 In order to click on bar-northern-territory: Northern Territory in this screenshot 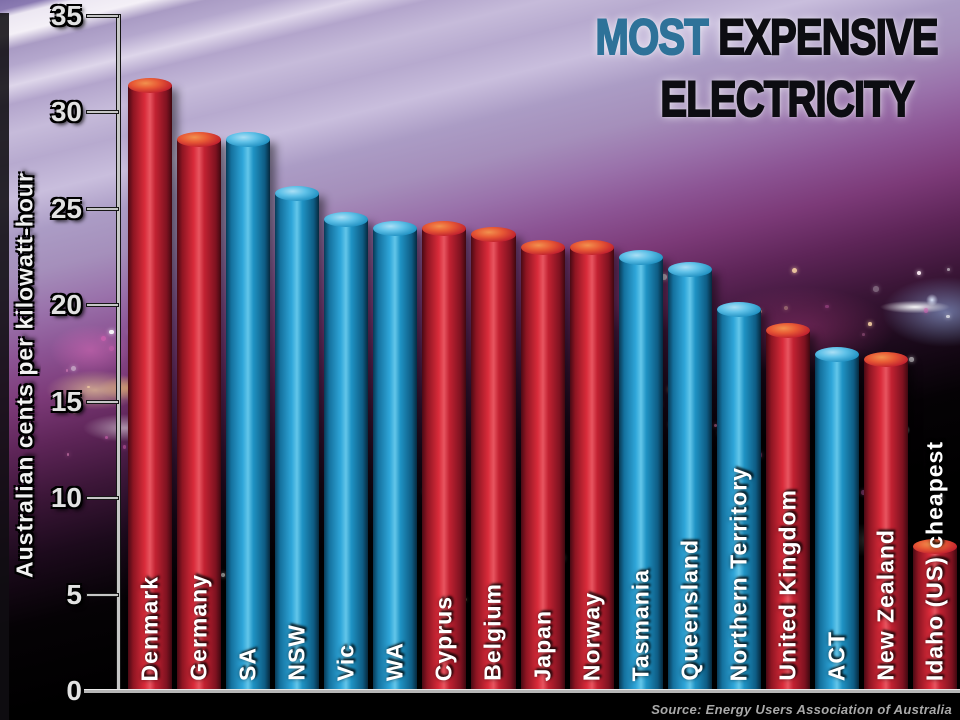, I will do `click(738, 496)`.